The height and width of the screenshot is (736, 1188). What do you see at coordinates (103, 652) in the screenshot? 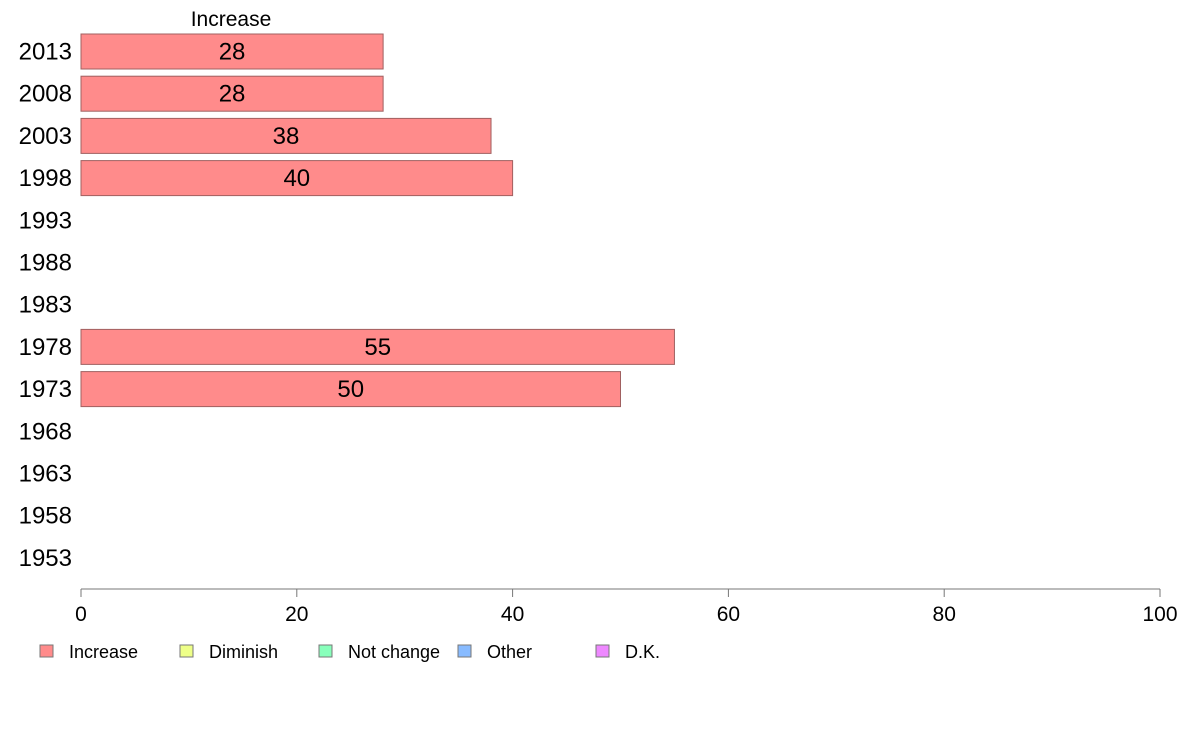
I see `legend-label-increase: Increase` at bounding box center [103, 652].